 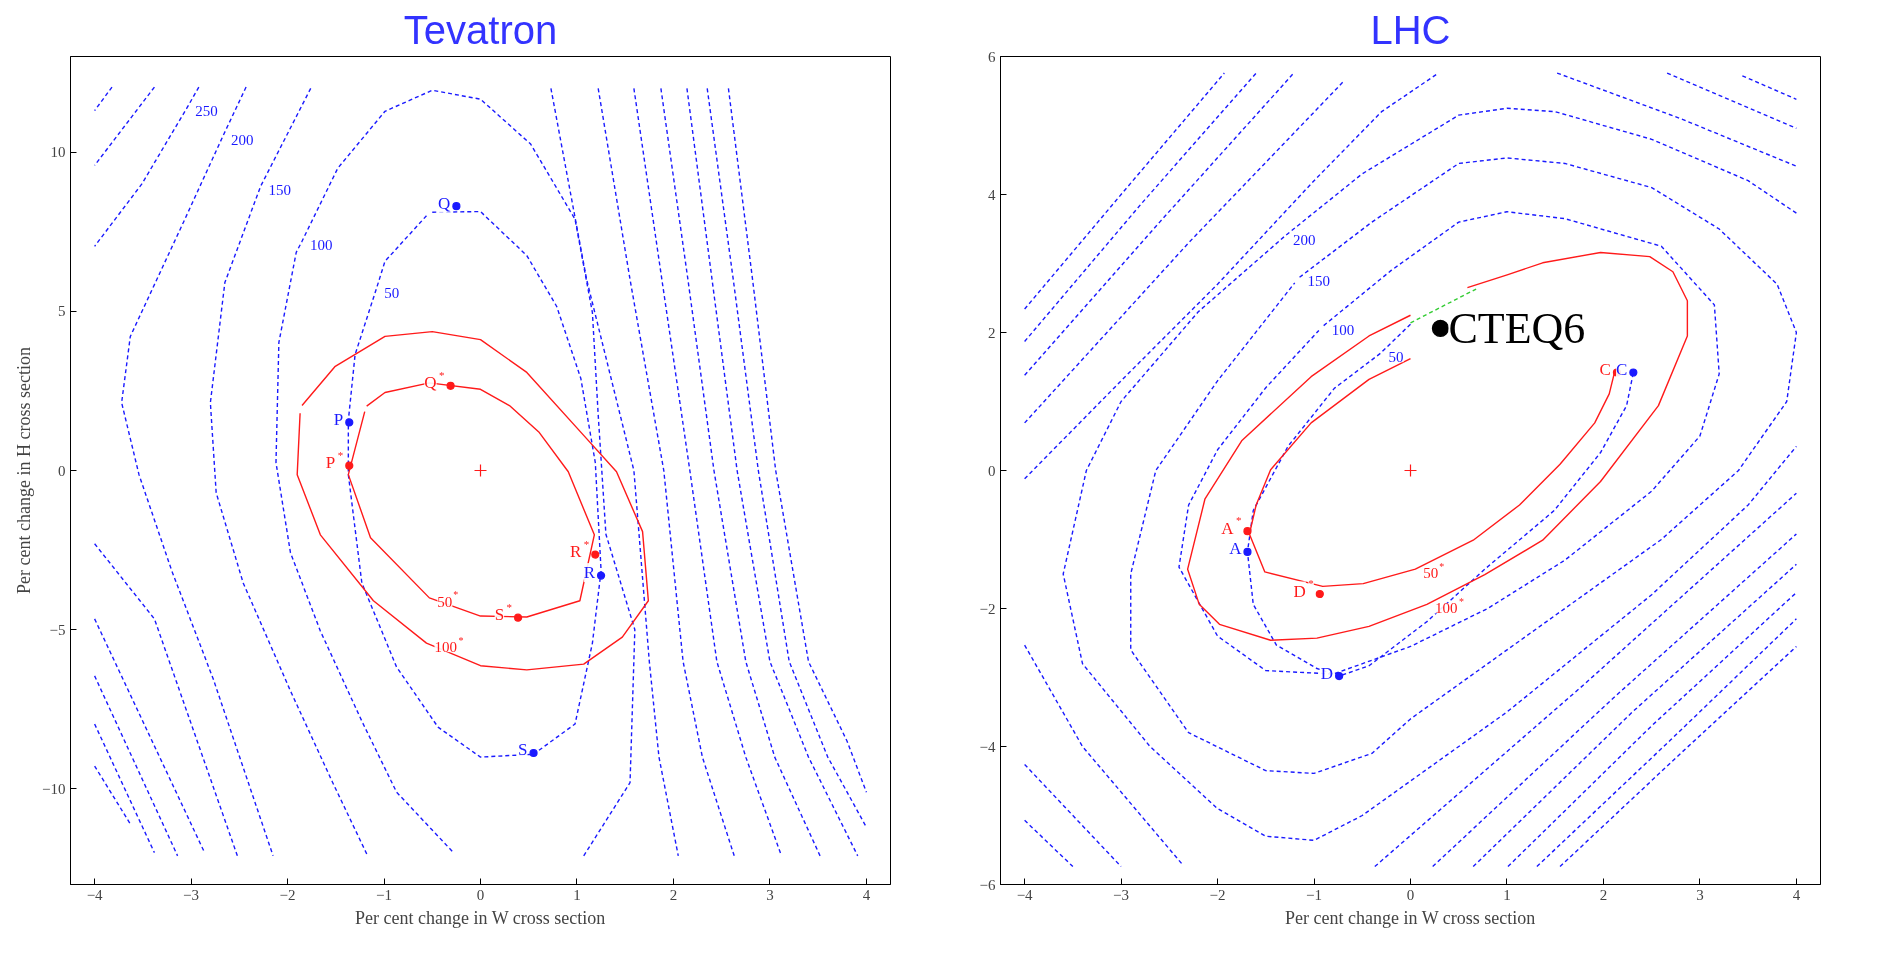 What do you see at coordinates (54, 788) in the screenshot?
I see `y-tick-label: −10` at bounding box center [54, 788].